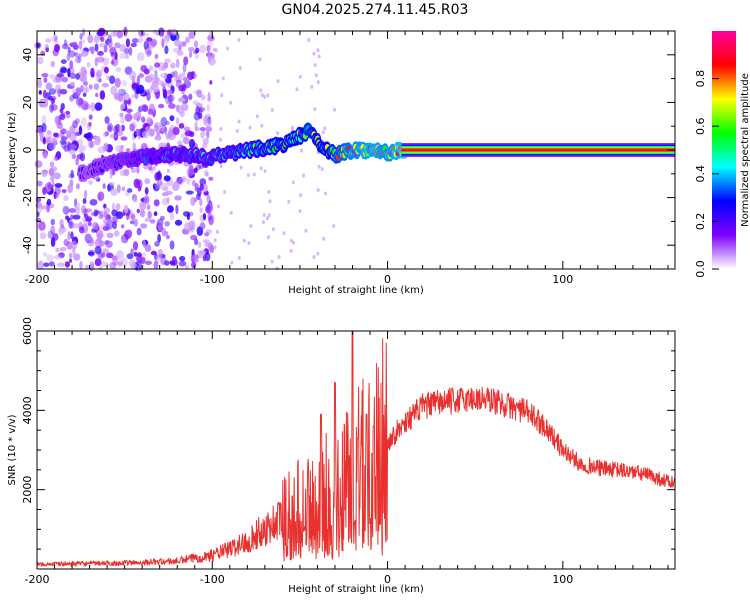 The width and height of the screenshot is (750, 600). What do you see at coordinates (376, 152) in the screenshot?
I see `spectrogram-ridge-layer` at bounding box center [376, 152].